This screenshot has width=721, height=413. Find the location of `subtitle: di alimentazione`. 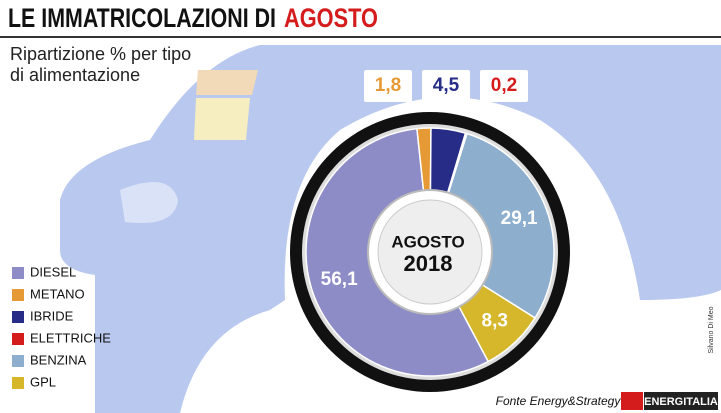

subtitle: di alimentazione is located at coordinates (75, 75).